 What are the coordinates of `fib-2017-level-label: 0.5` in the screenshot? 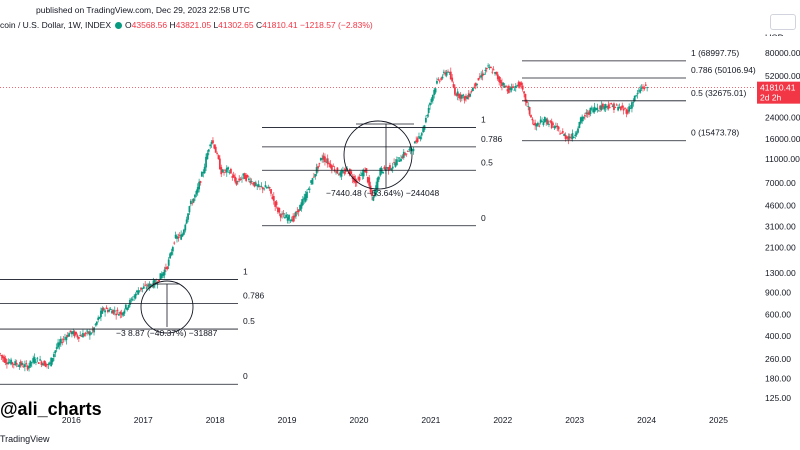 It's located at (249, 321).